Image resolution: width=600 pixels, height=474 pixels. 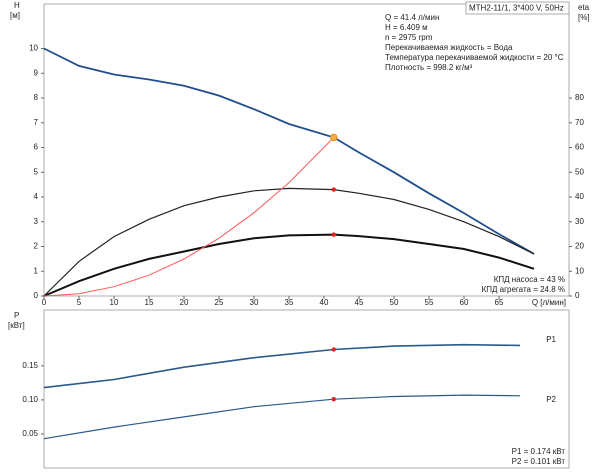 What do you see at coordinates (579, 196) in the screenshot?
I see `y2-tick-label: 40` at bounding box center [579, 196].